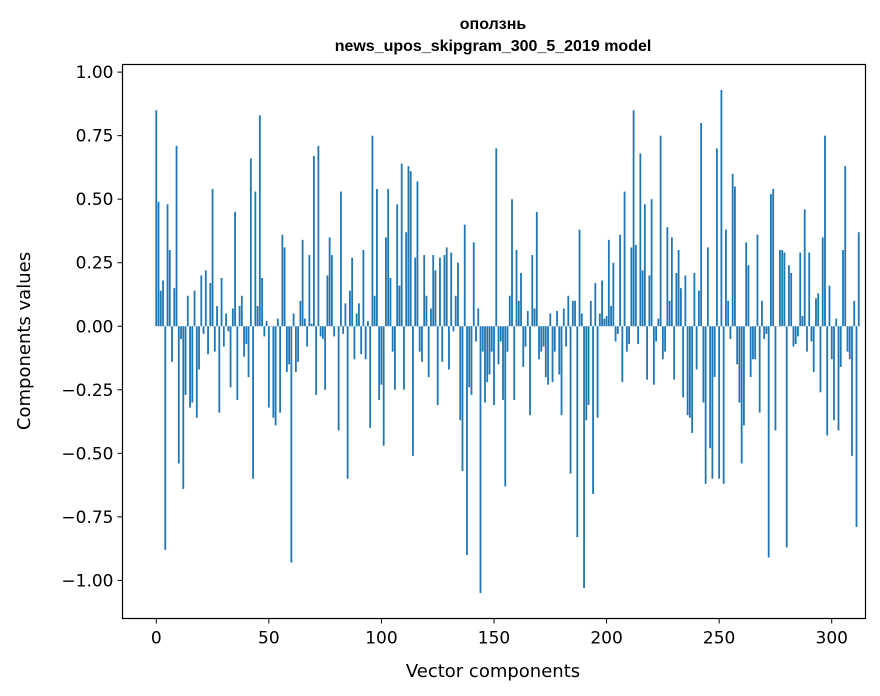 The width and height of the screenshot is (880, 696). What do you see at coordinates (493, 671) in the screenshot?
I see `x-axis-label: Vector components` at bounding box center [493, 671].